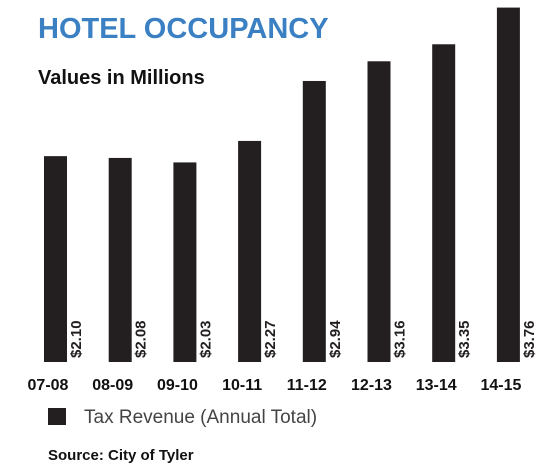 This screenshot has width=557, height=469. Describe the element at coordinates (371, 385) in the screenshot. I see `x-tick-label: 12-13` at that location.